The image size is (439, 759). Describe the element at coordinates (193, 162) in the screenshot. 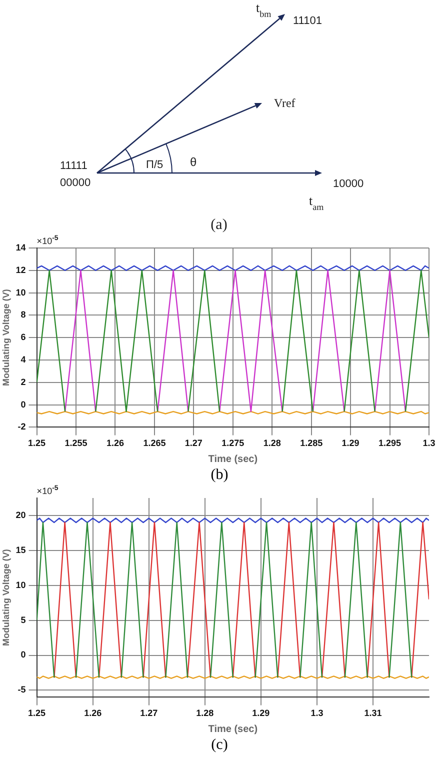

I see `text: θ` at that location.